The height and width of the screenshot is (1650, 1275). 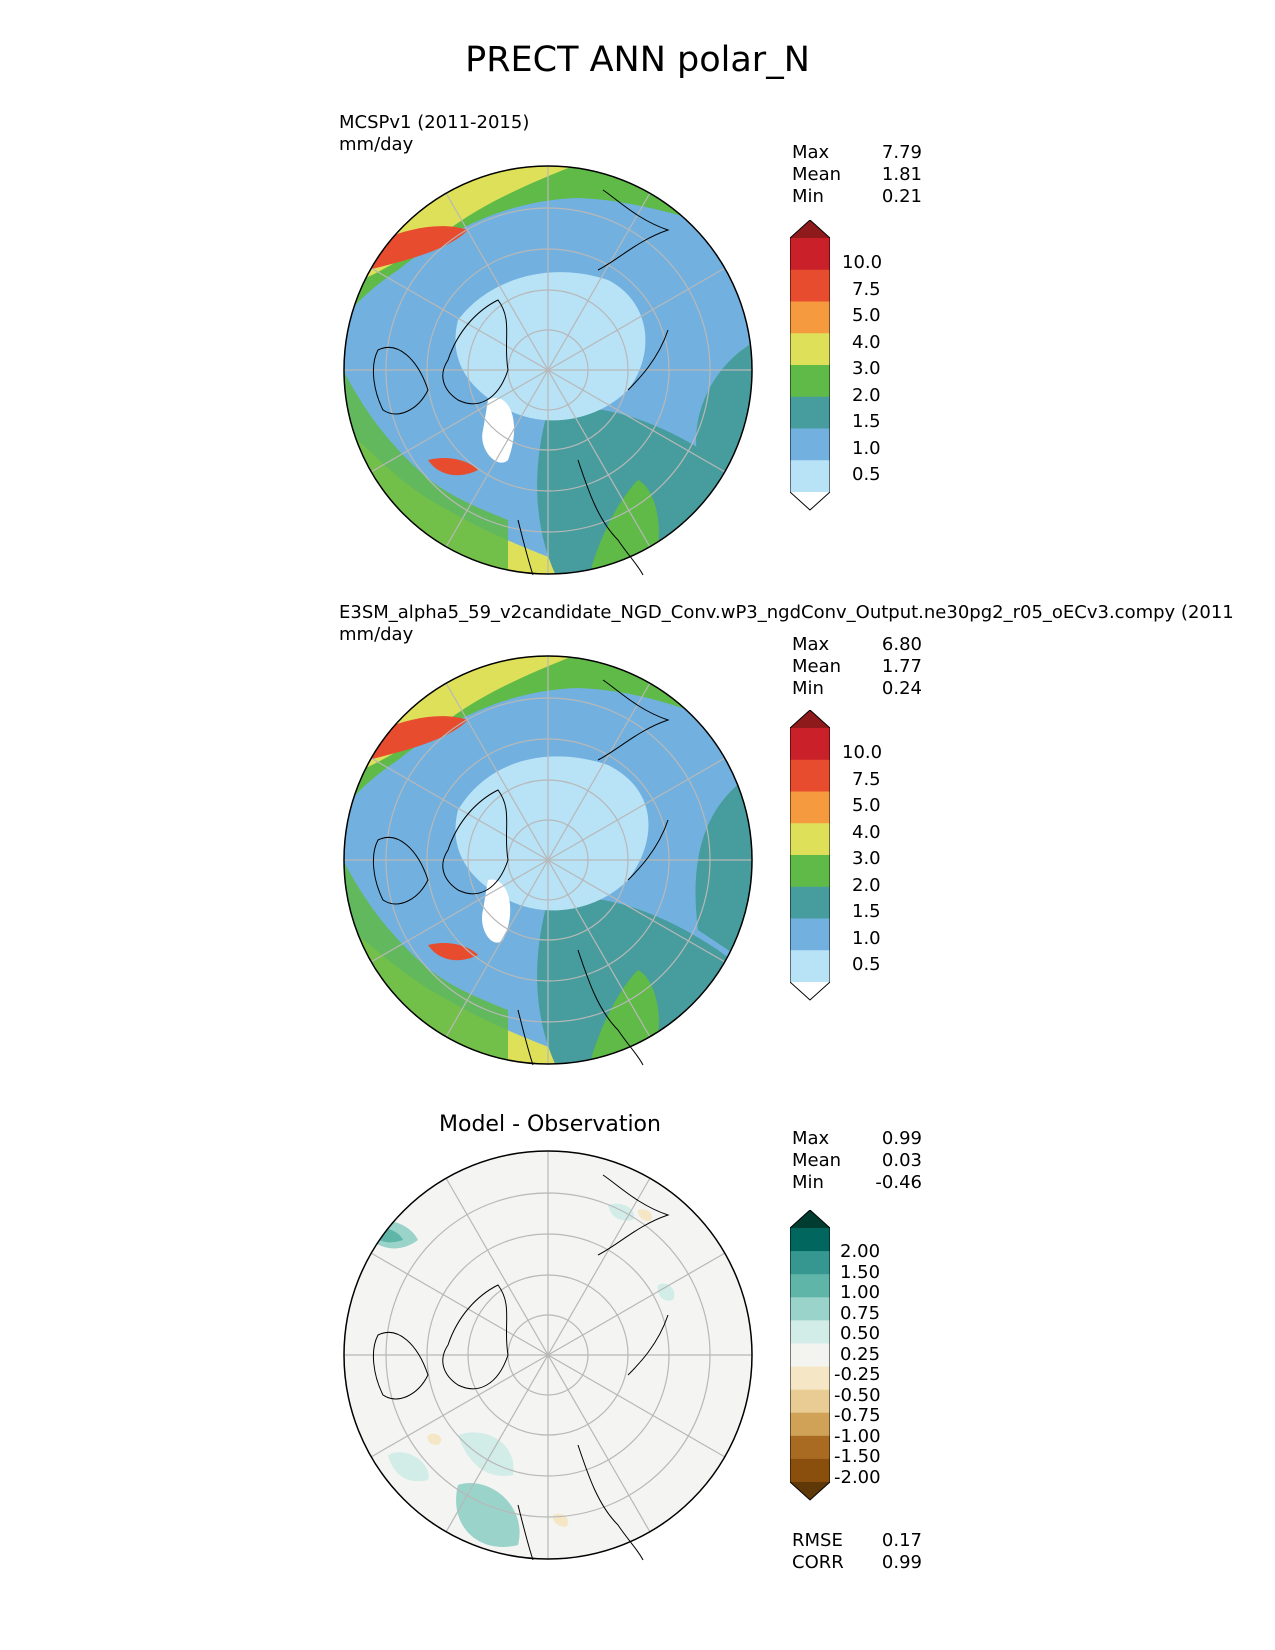 I want to click on panel3-title: Model - Observation, so click(x=550, y=1124).